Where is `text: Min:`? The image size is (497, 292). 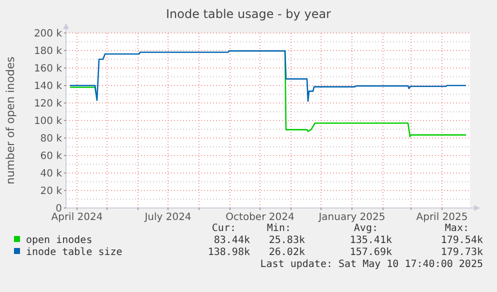
text: Min: is located at coordinates (278, 228).